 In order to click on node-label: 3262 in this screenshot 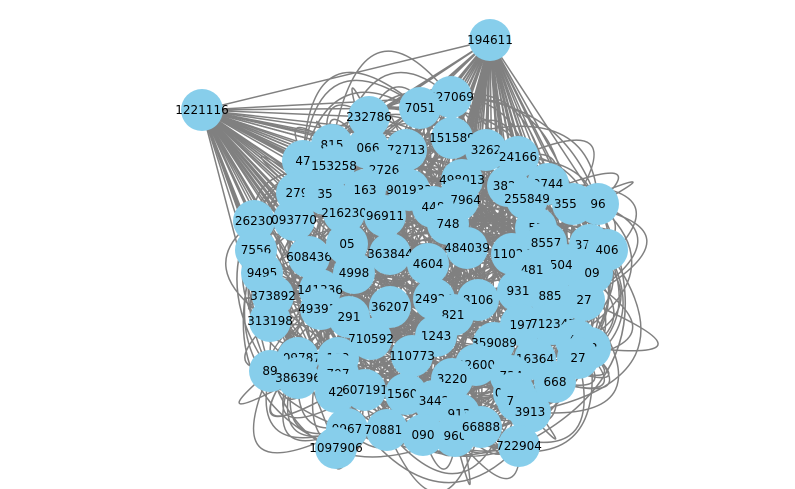, I will do `click(486, 150)`.